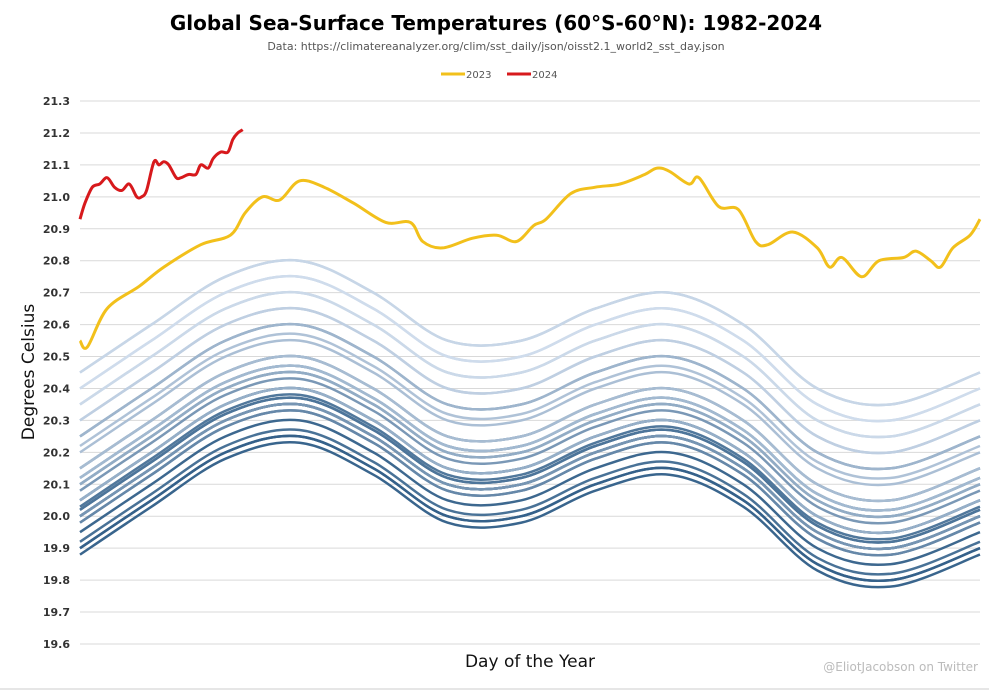  I want to click on y-tick-label: 20.8, so click(56, 261).